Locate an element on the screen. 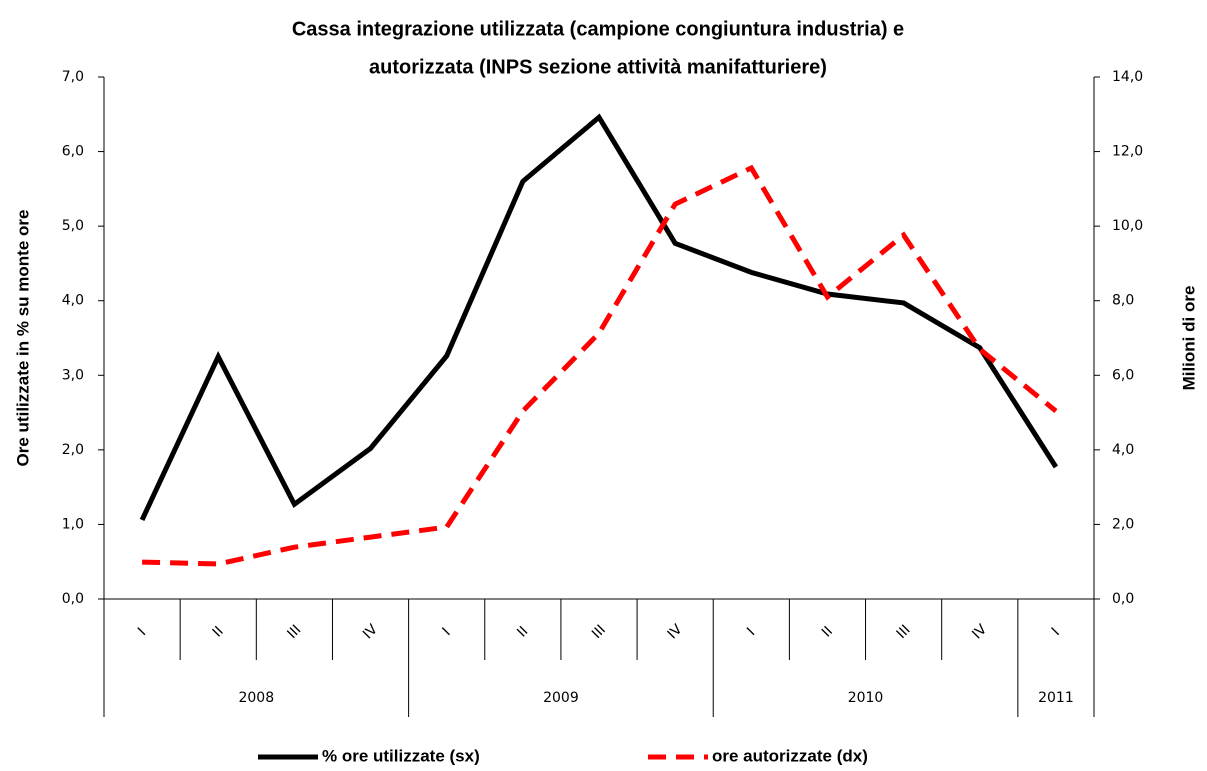  y2-tick-label: 2,0 is located at coordinates (1123, 524).